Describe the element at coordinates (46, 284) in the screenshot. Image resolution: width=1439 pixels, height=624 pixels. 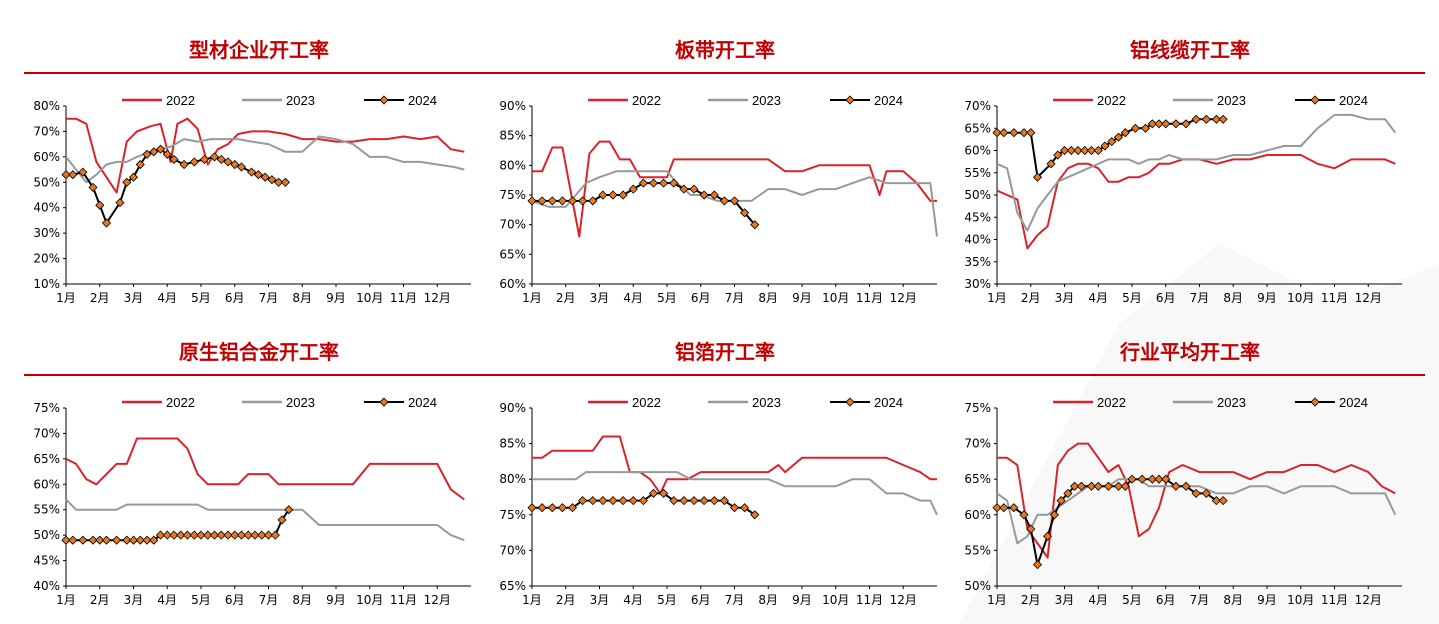
I see `y-tick-label: 10%` at that location.